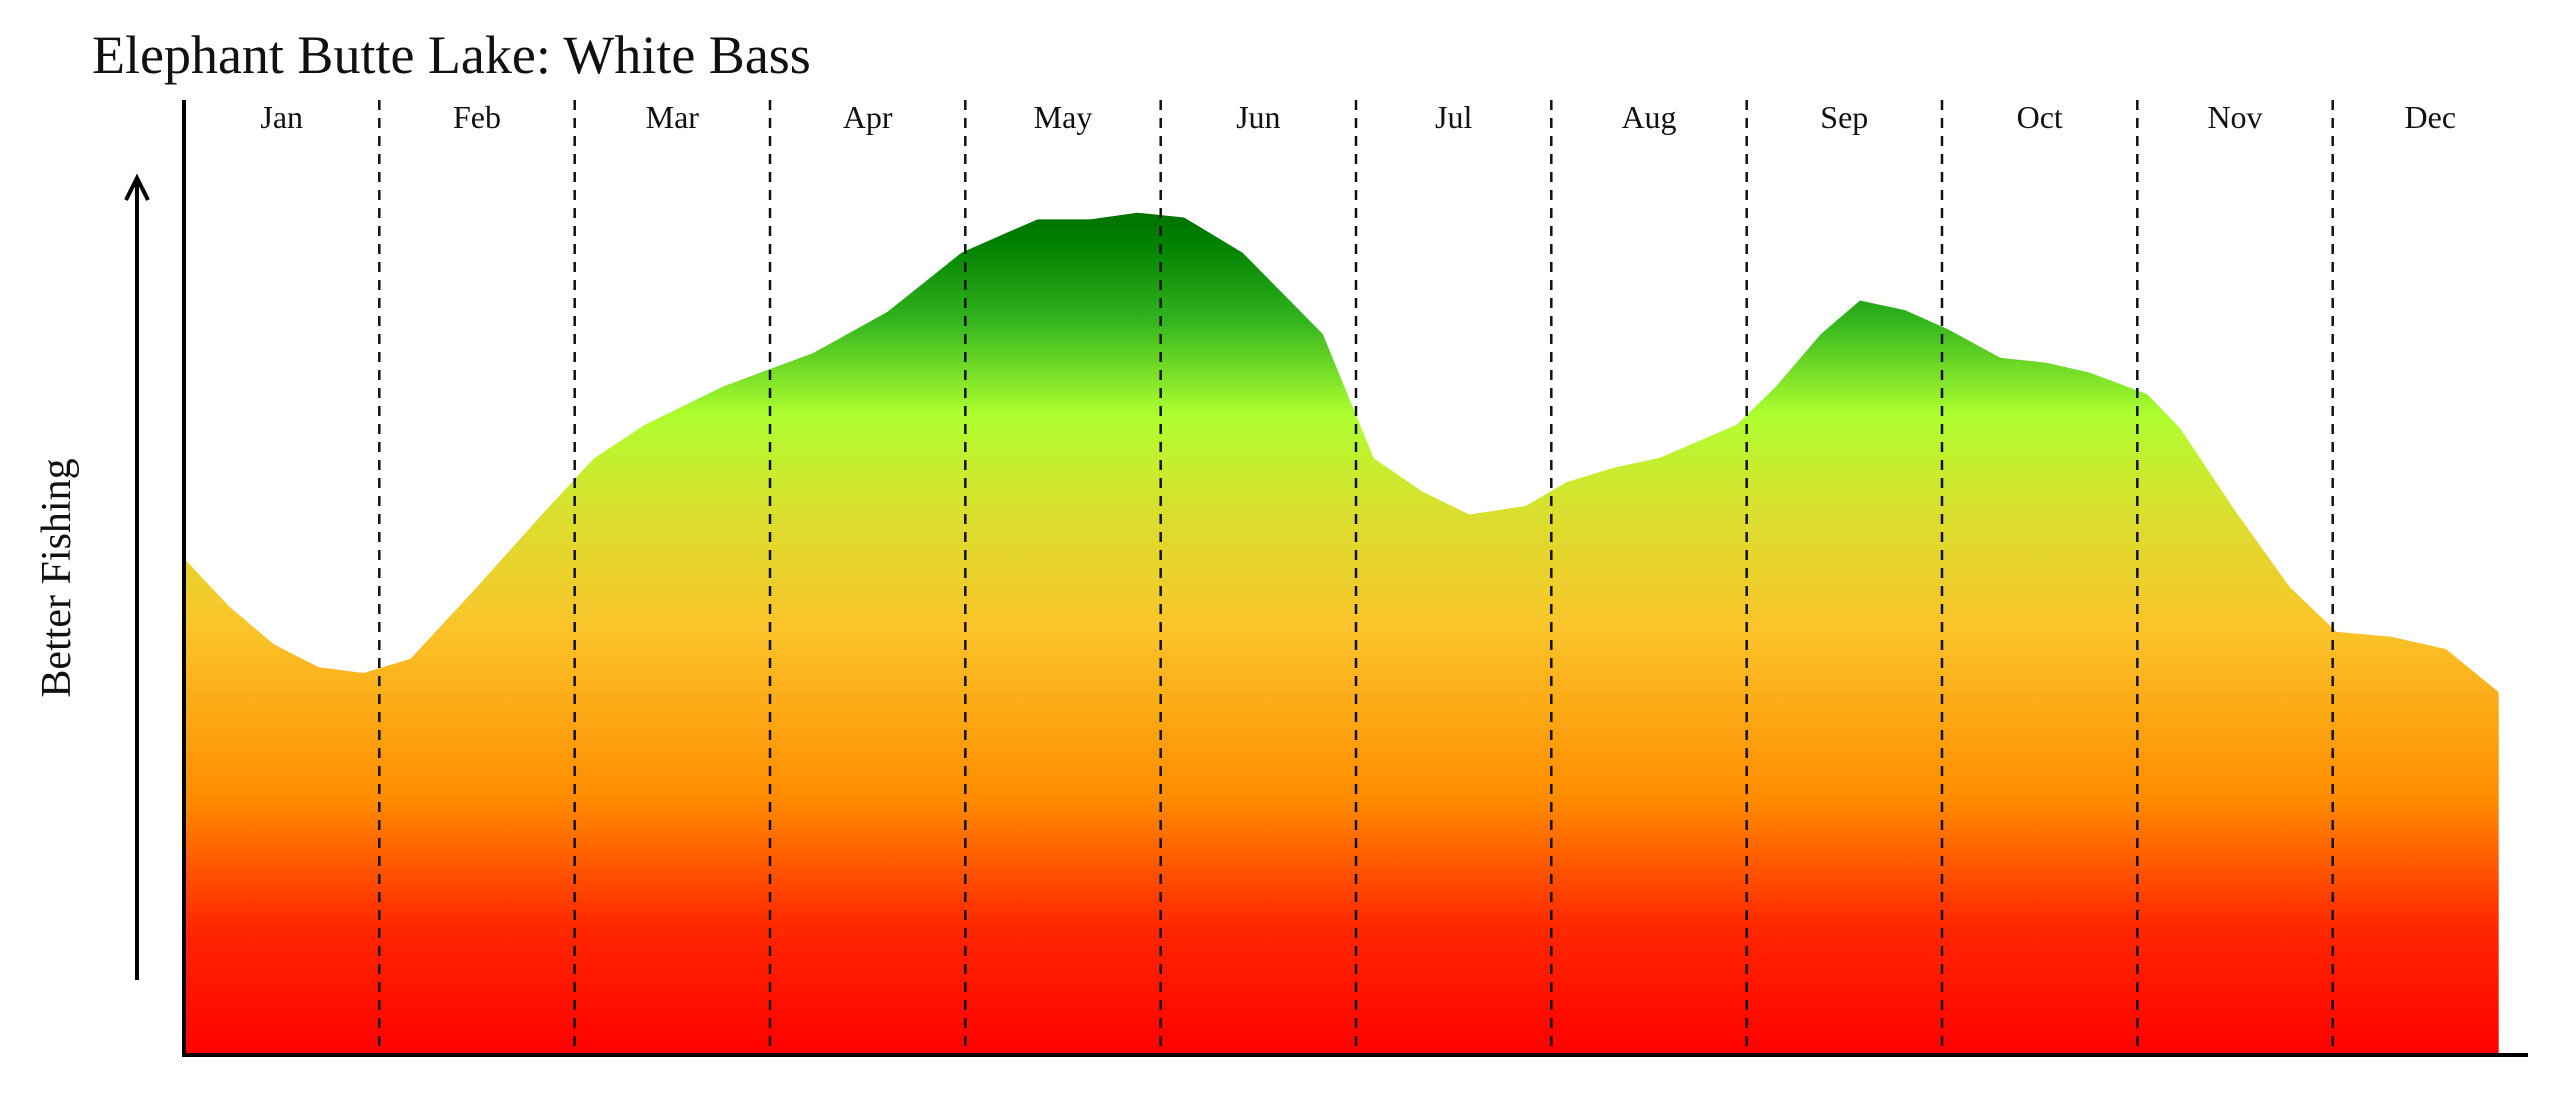 Image resolution: width=2560 pixels, height=1097 pixels. Describe the element at coordinates (57, 577) in the screenshot. I see `y-axis-label: Better Fishing` at that location.